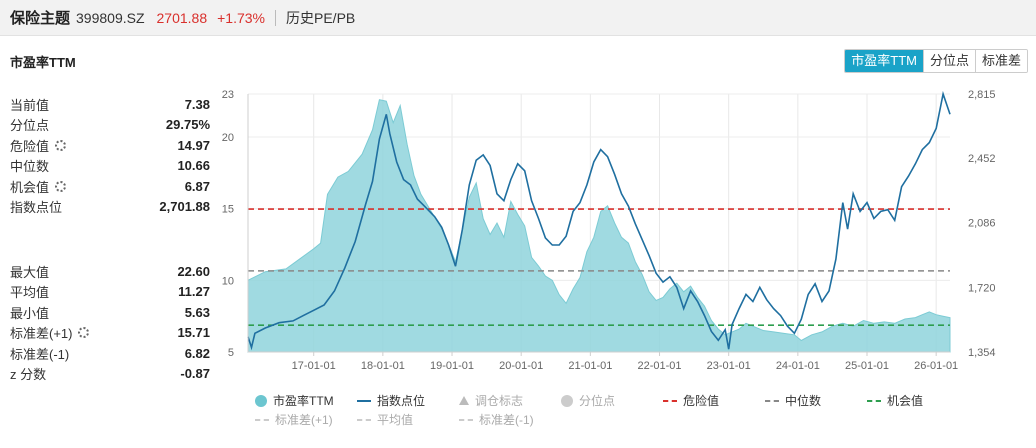 This screenshot has width=1036, height=448. What do you see at coordinates (918, 400) in the screenshot?
I see `legend-item-6: 机会值` at bounding box center [918, 400].